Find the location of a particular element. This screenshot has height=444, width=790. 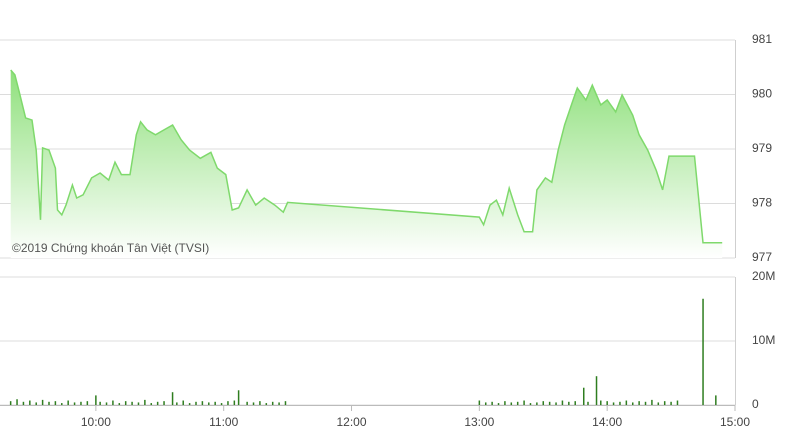

y-tick-label: 981 is located at coordinates (762, 39).